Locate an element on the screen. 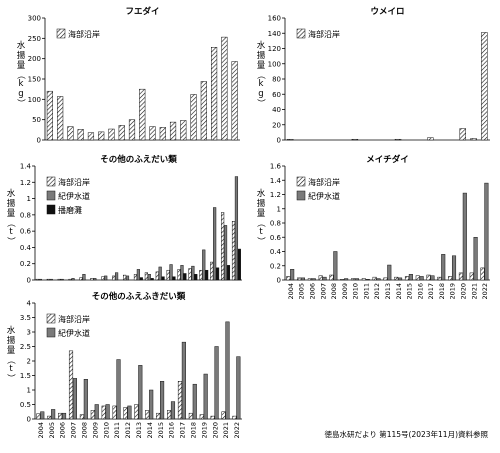 The height and width of the screenshot is (453, 500). bar-hatch-2005 is located at coordinates (299, 279).